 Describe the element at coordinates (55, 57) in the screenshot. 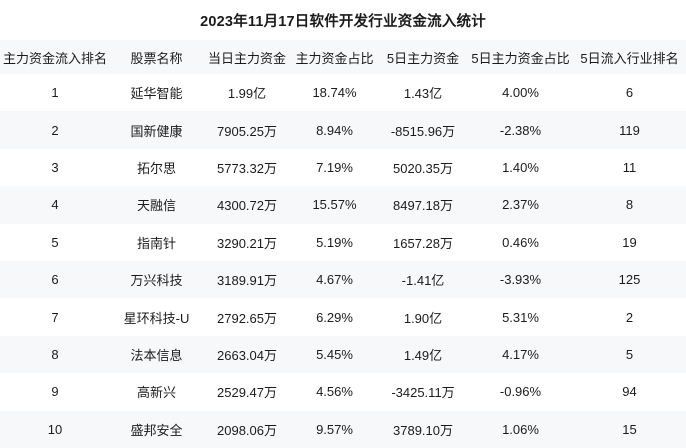

I see `column-header: 主力资金流入排名` at that location.